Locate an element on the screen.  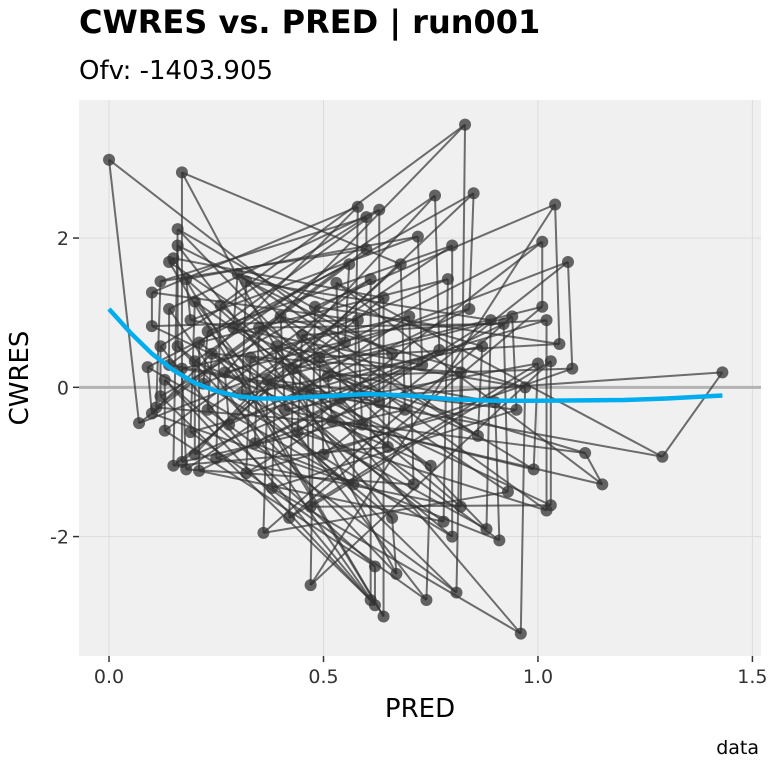
x-tick-label: 0.5 is located at coordinates (323, 677).